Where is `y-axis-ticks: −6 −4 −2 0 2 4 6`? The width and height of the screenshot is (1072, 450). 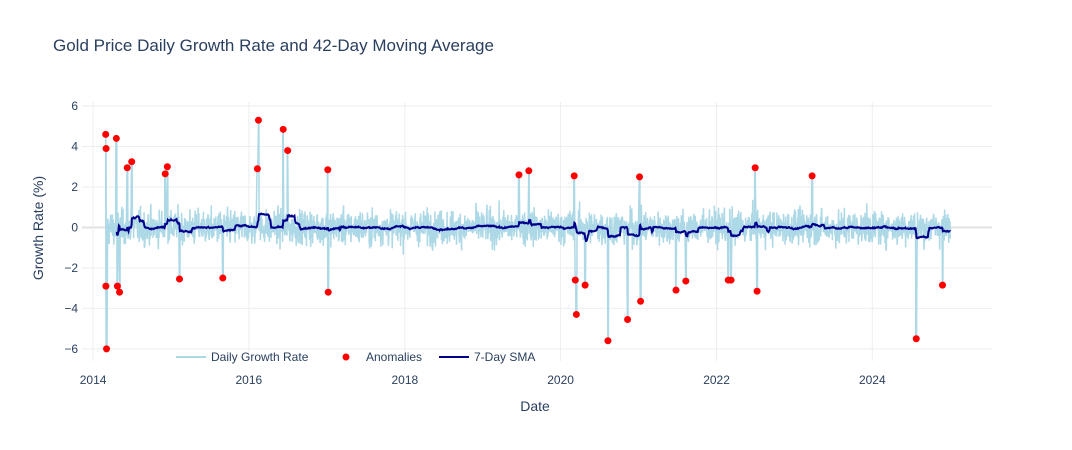
y-axis-ticks: −6 −4 −2 0 2 4 6 is located at coordinates (71, 227).